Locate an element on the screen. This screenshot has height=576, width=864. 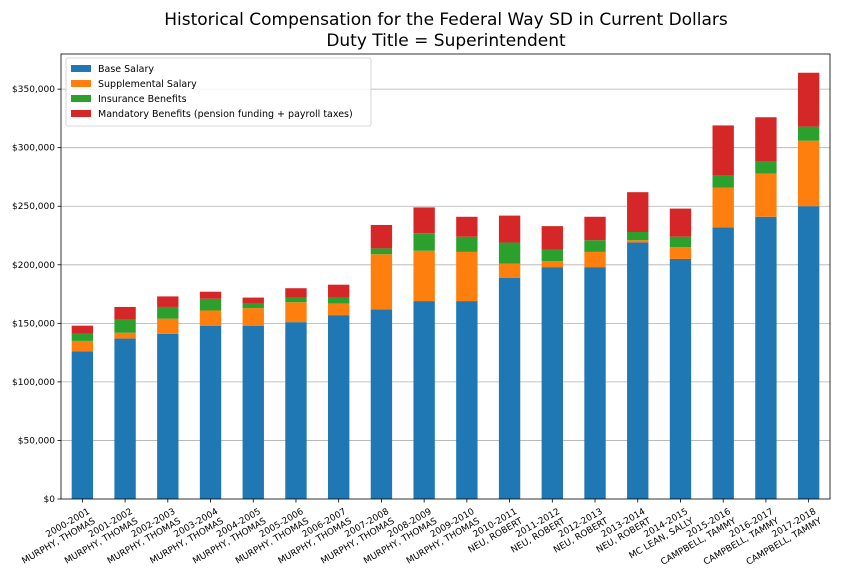
legend-box is located at coordinates (218, 92).